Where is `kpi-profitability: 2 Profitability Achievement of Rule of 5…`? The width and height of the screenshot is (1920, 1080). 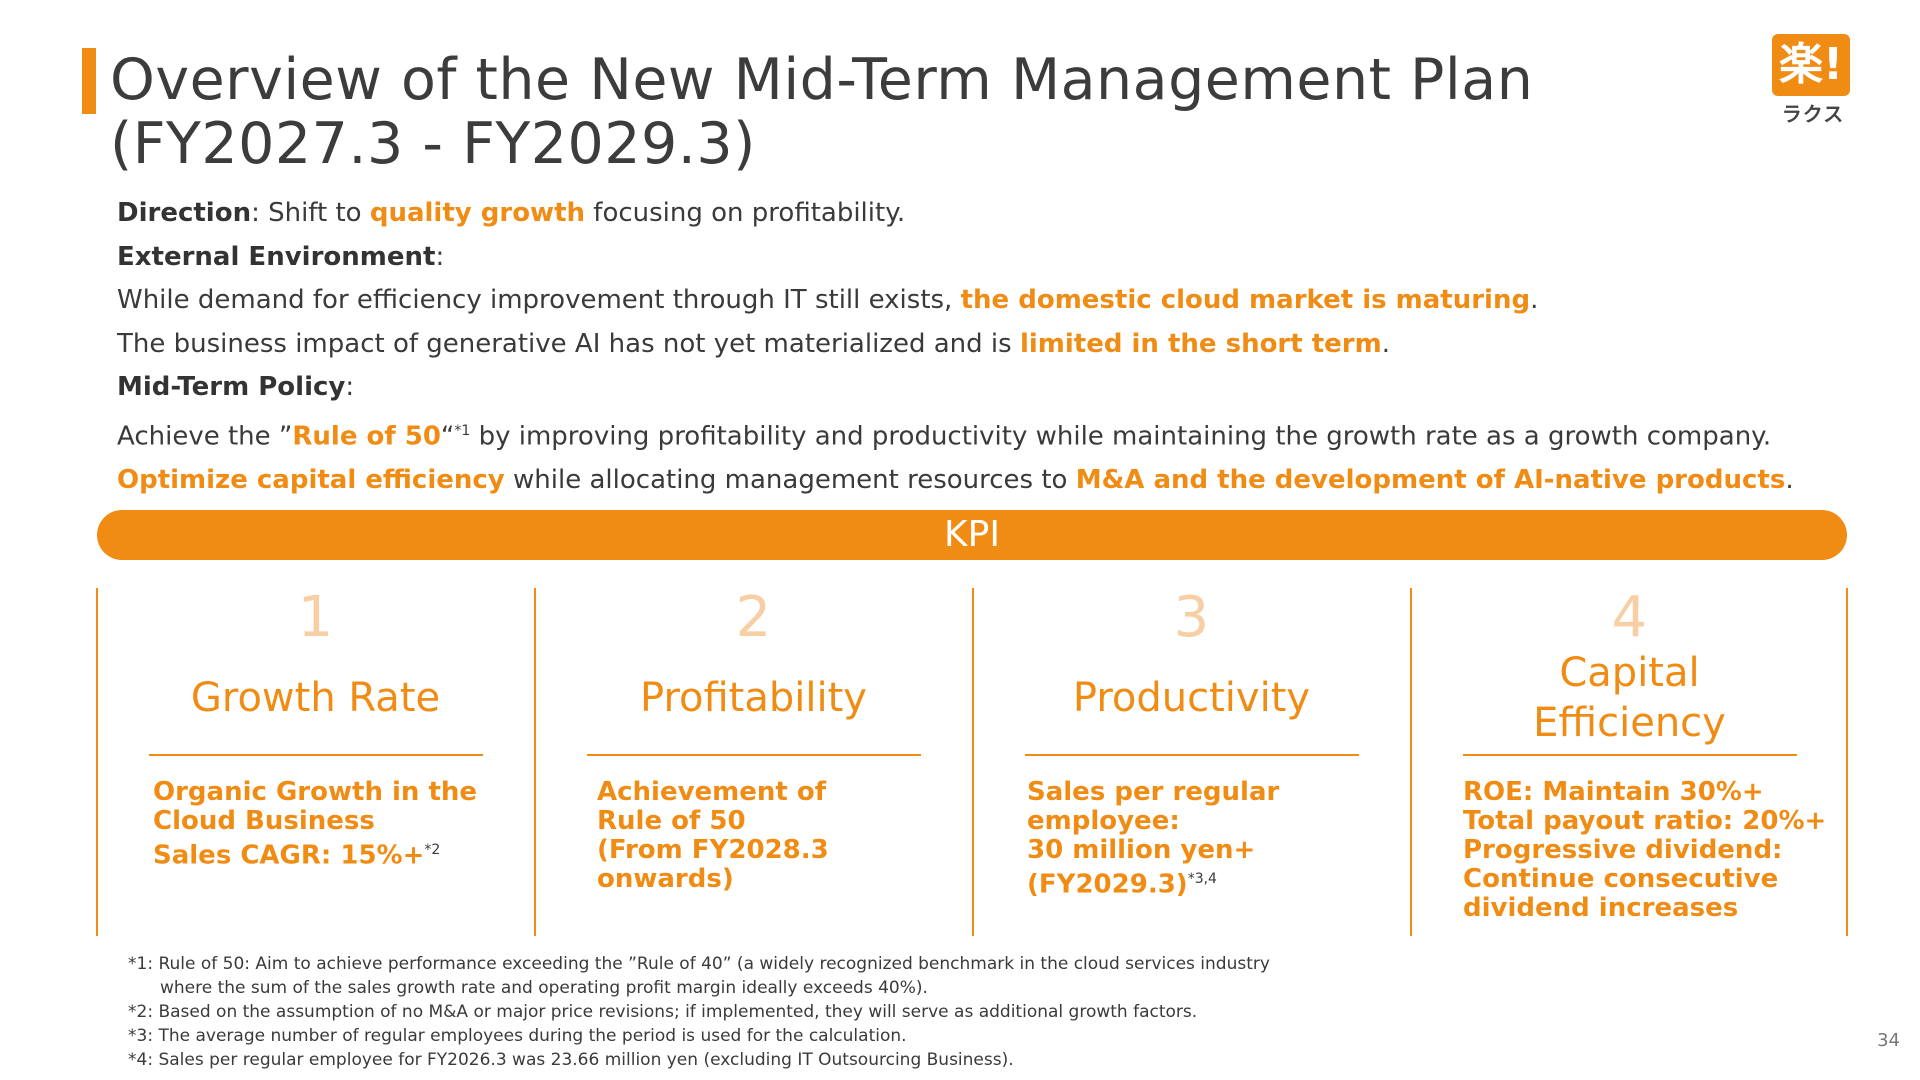 kpi-profitability: 2 Profitability Achievement of Rule of 5… is located at coordinates (753, 762).